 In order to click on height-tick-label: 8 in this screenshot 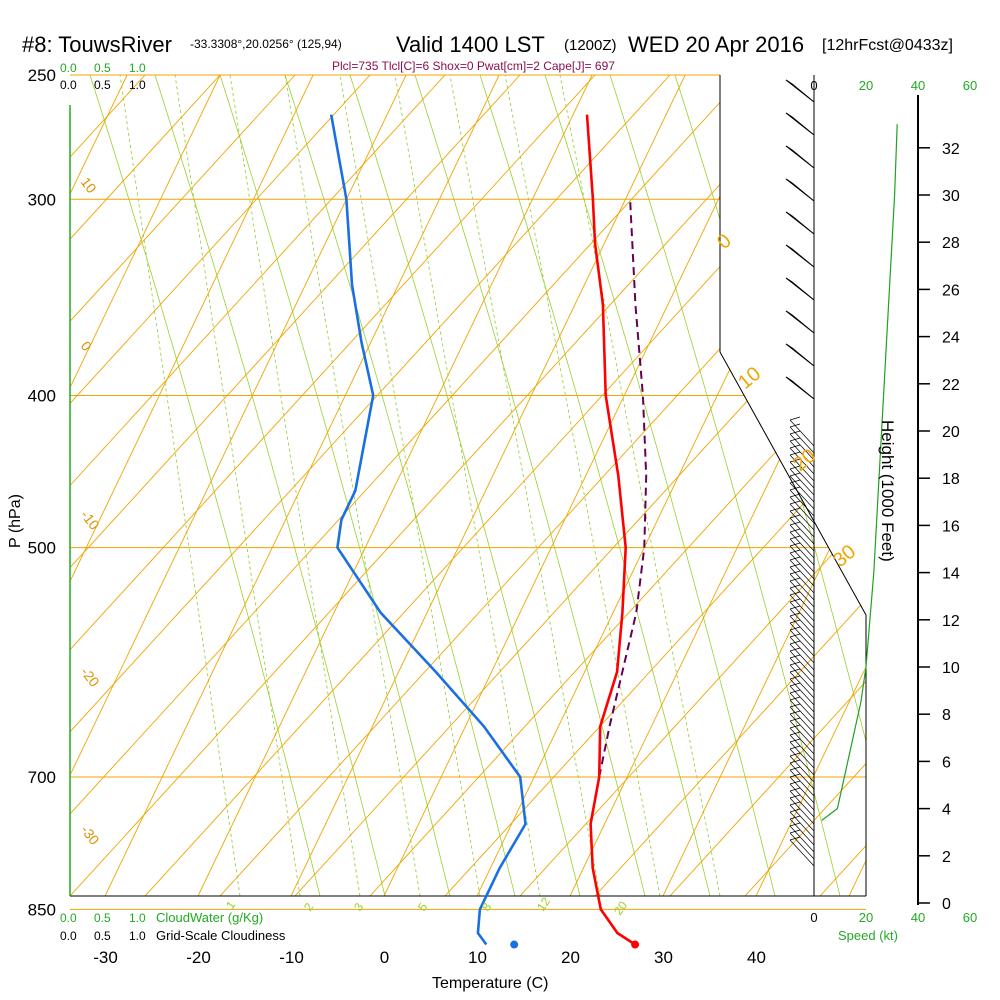, I will do `click(946, 715)`.